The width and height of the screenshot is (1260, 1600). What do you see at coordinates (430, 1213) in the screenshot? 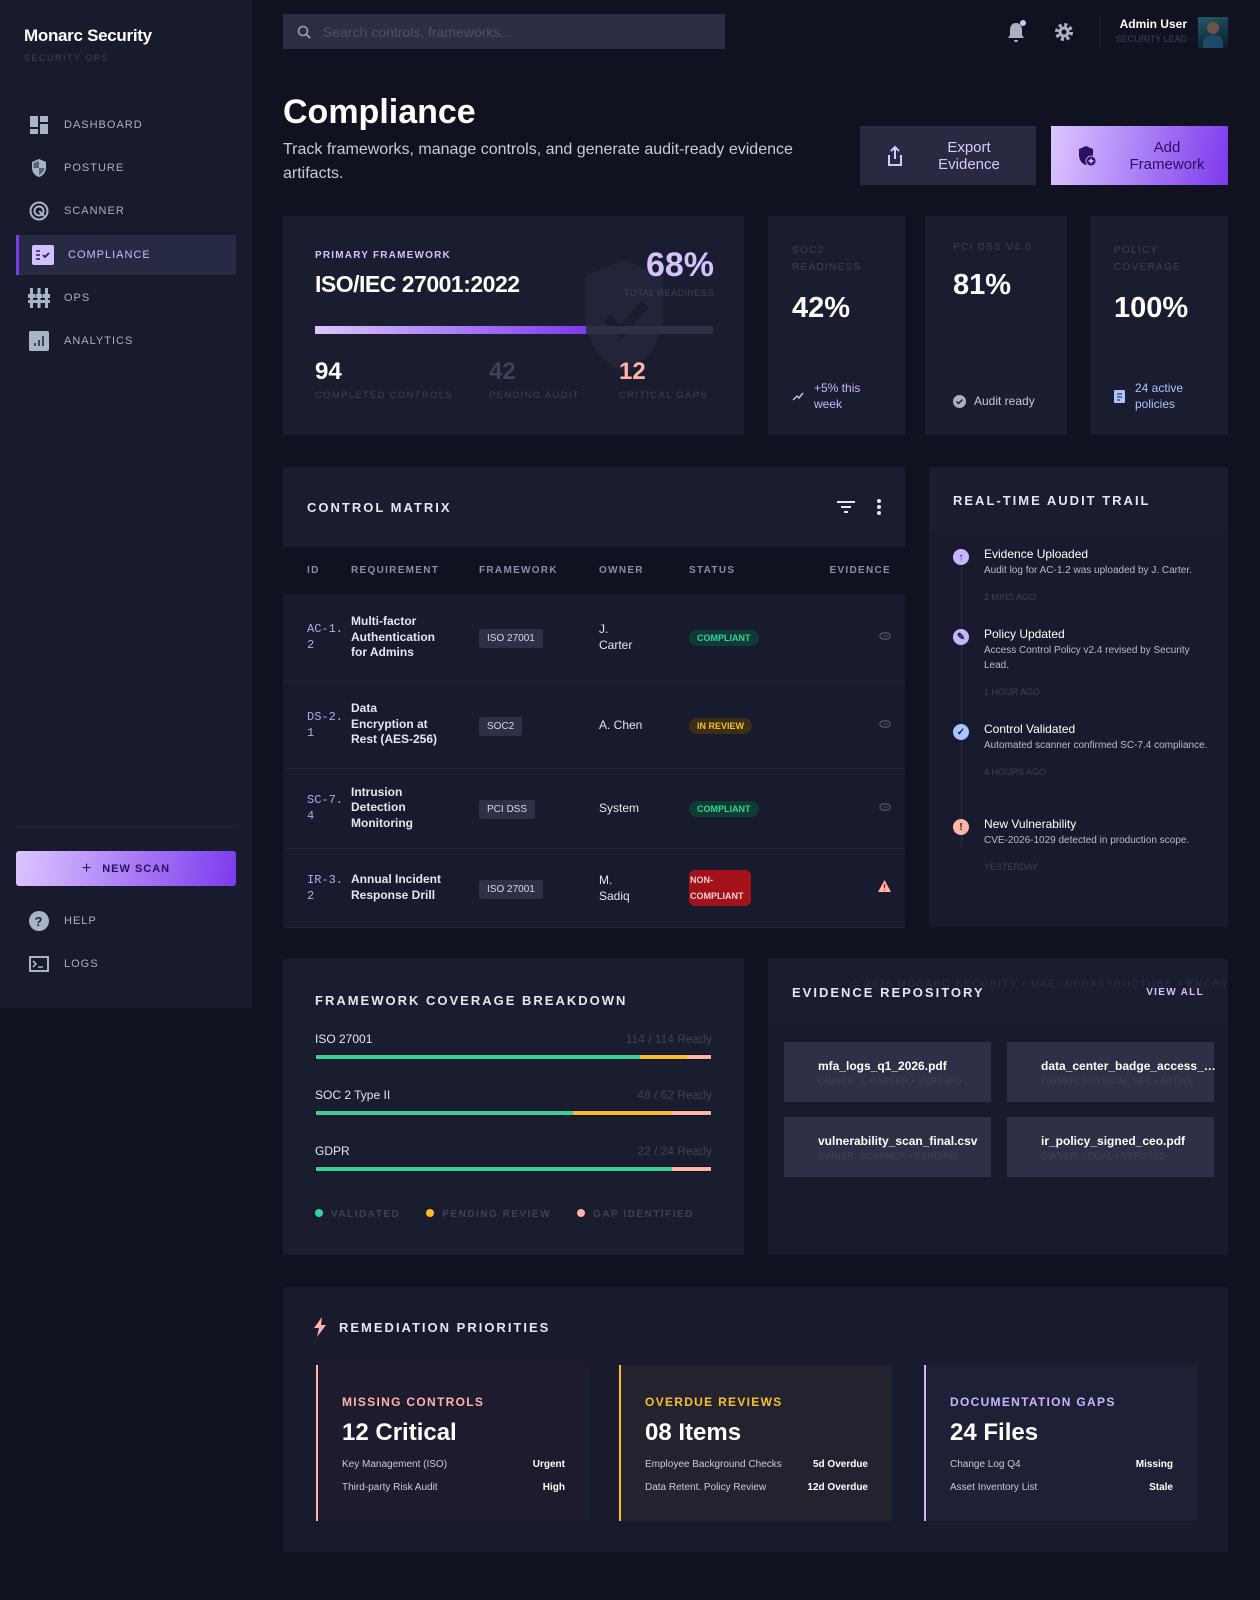
I see `legend-dot` at bounding box center [430, 1213].